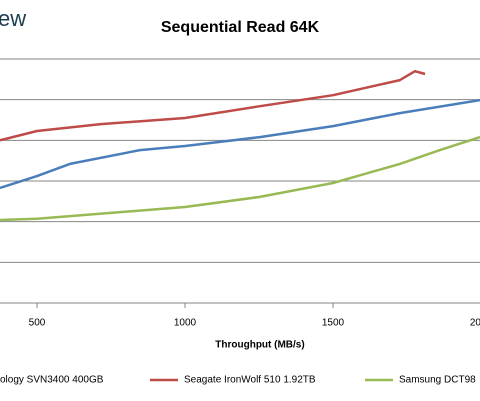 Image resolution: width=480 pixels, height=401 pixels. Describe the element at coordinates (259, 345) in the screenshot. I see `x-axis-label: Throughput (MB/s)` at that location.